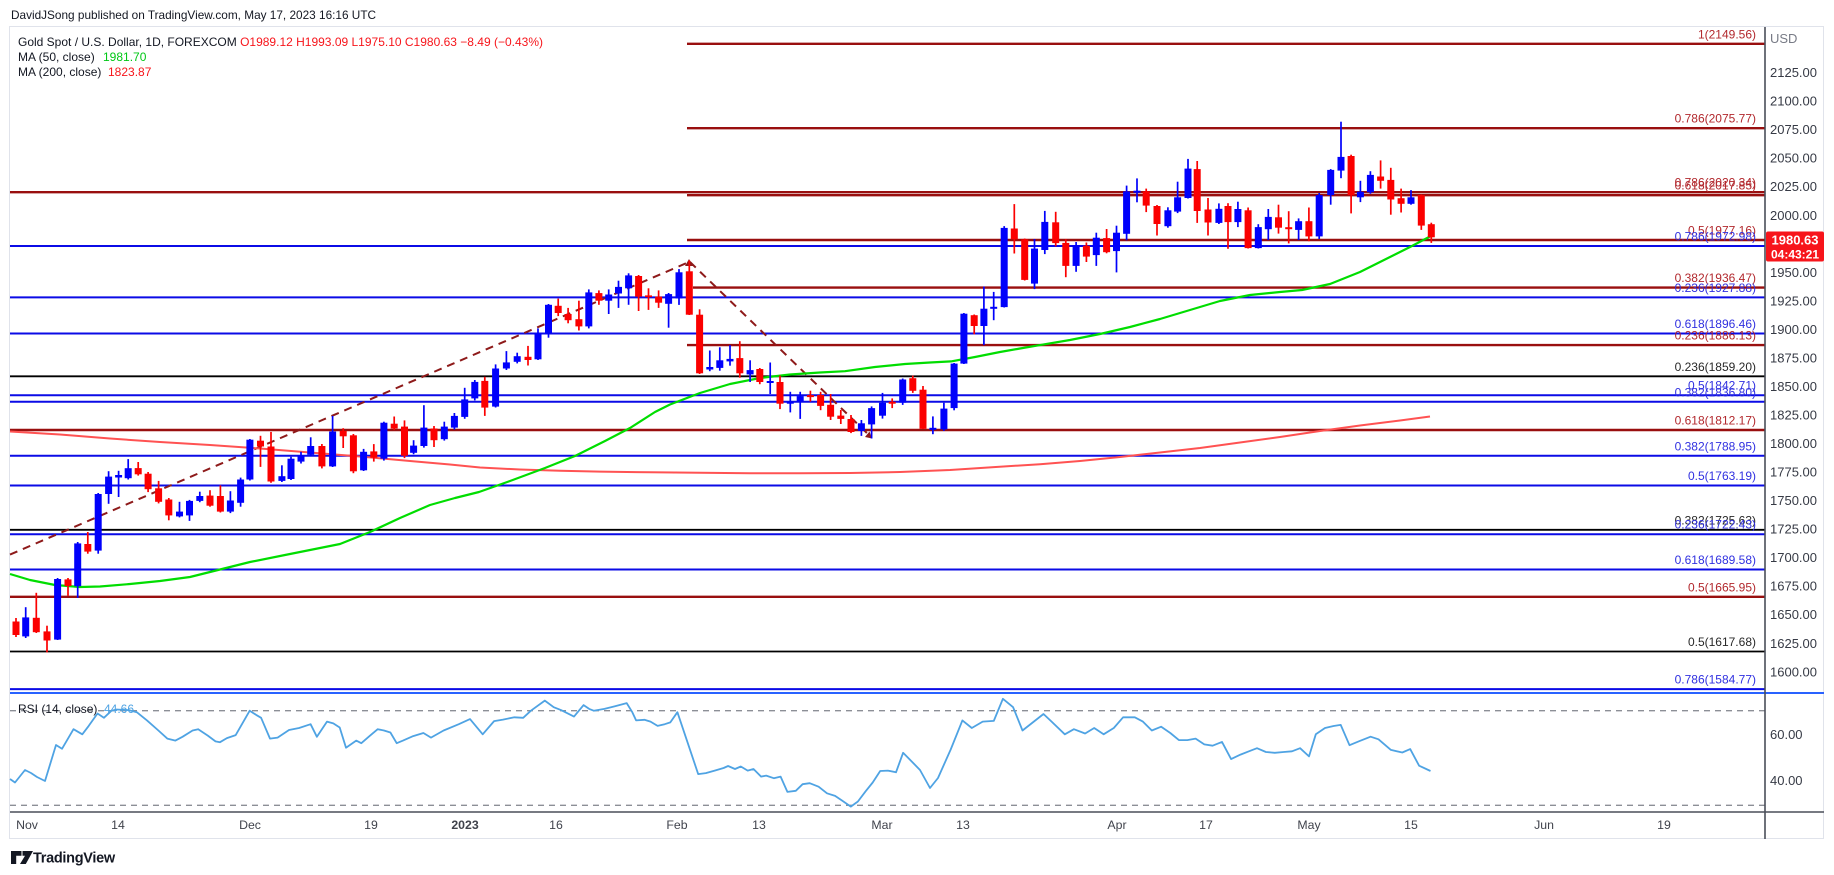  Describe the element at coordinates (1793, 215) in the screenshot. I see `svg-text: 2000.00` at that location.